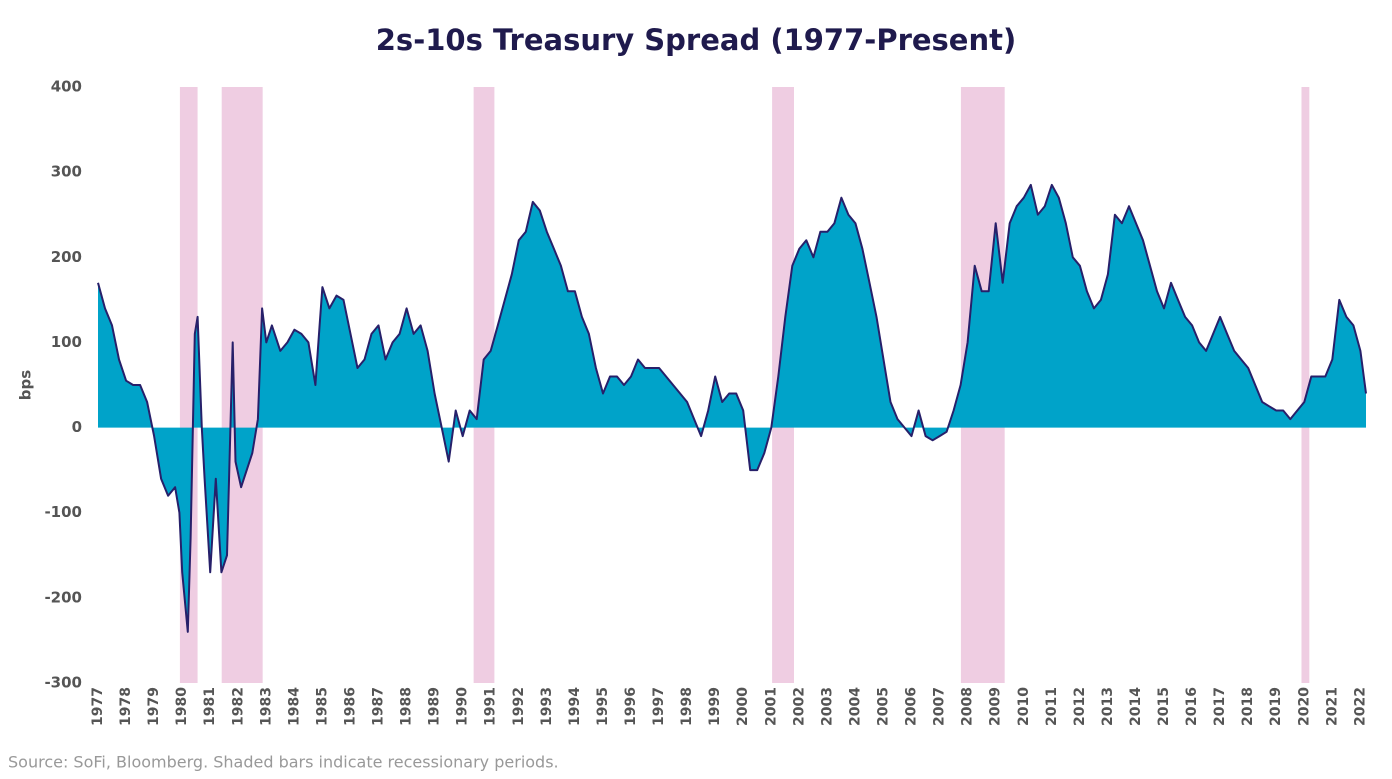  Describe the element at coordinates (63, 597) in the screenshot. I see `y-tick-label: -200` at that location.